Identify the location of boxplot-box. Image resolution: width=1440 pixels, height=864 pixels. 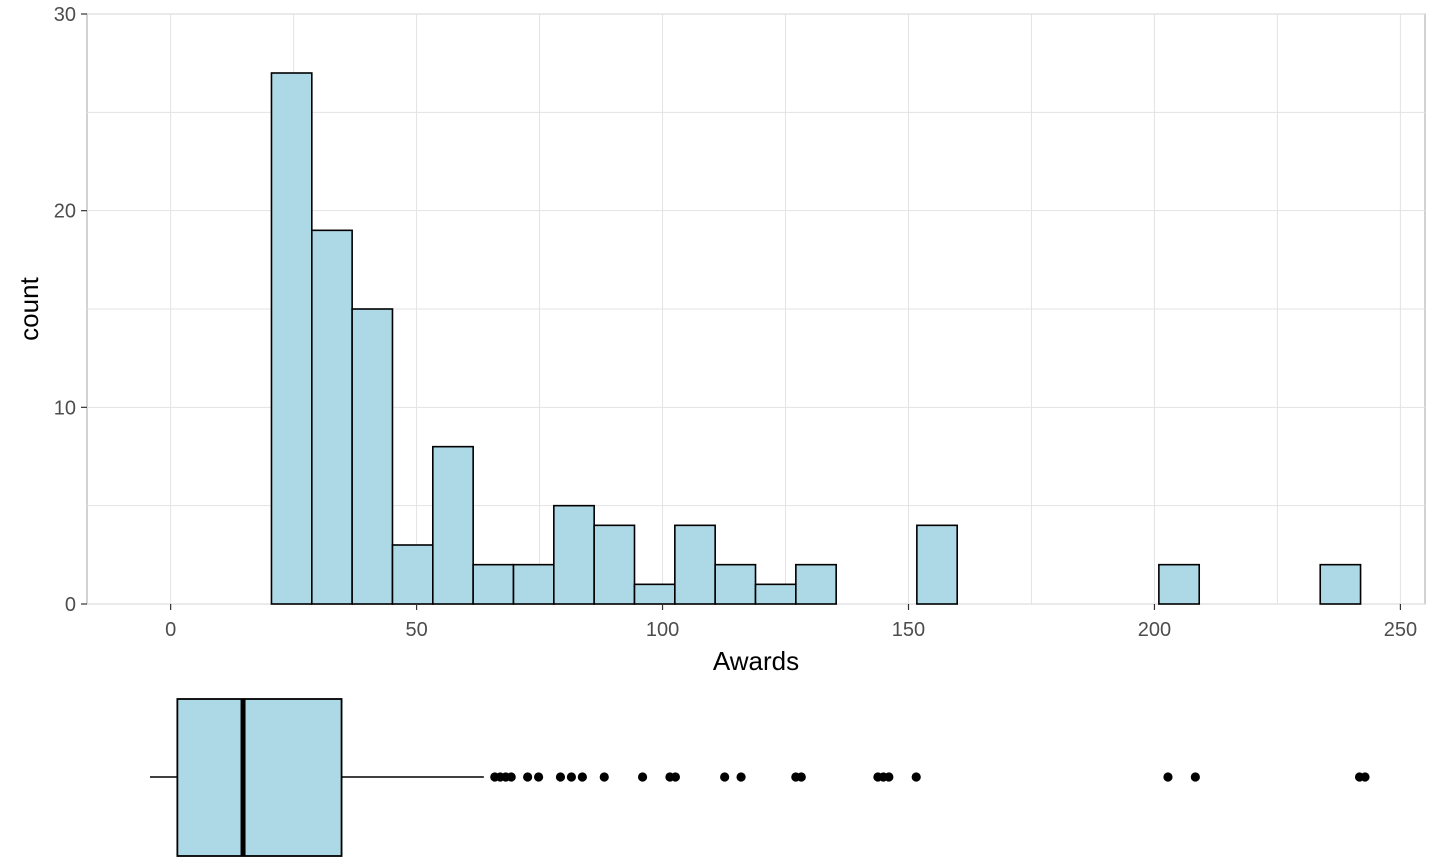
(259, 777).